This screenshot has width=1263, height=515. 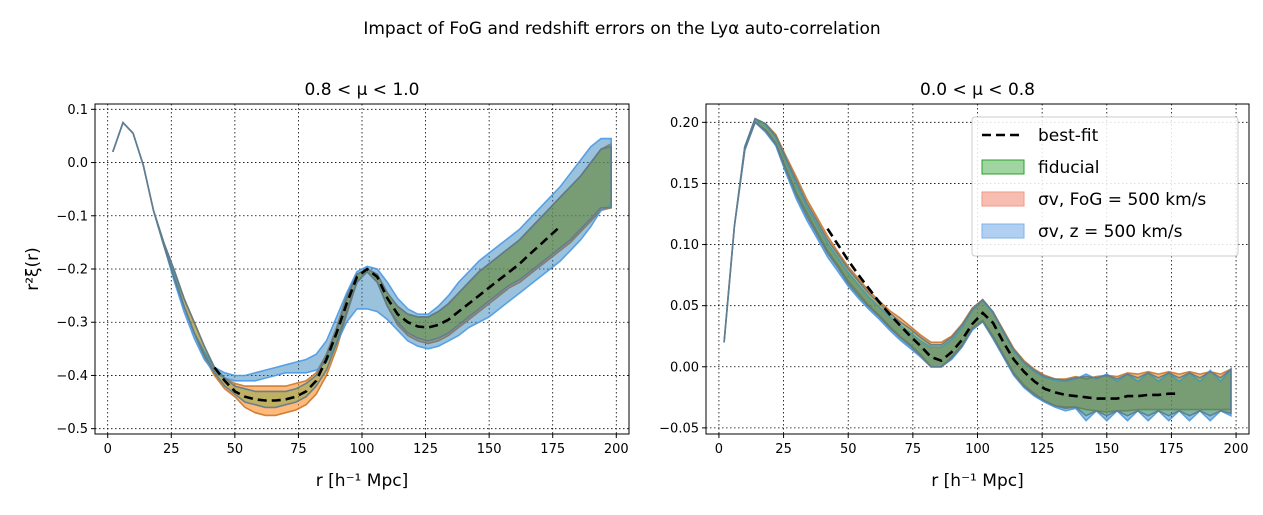 What do you see at coordinates (1068, 136) in the screenshot?
I see `legend-label: best-fit` at bounding box center [1068, 136].